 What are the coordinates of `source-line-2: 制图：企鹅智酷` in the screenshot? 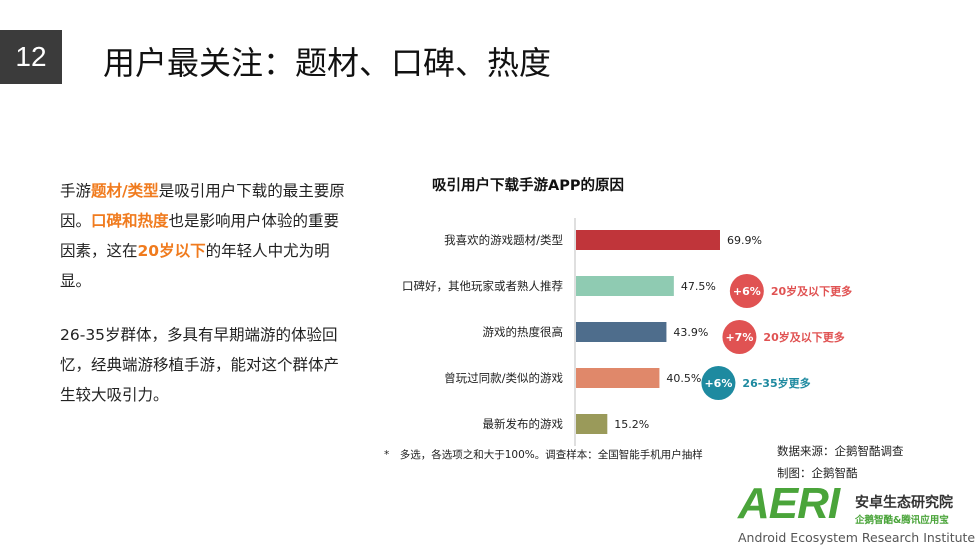 It's located at (817, 473).